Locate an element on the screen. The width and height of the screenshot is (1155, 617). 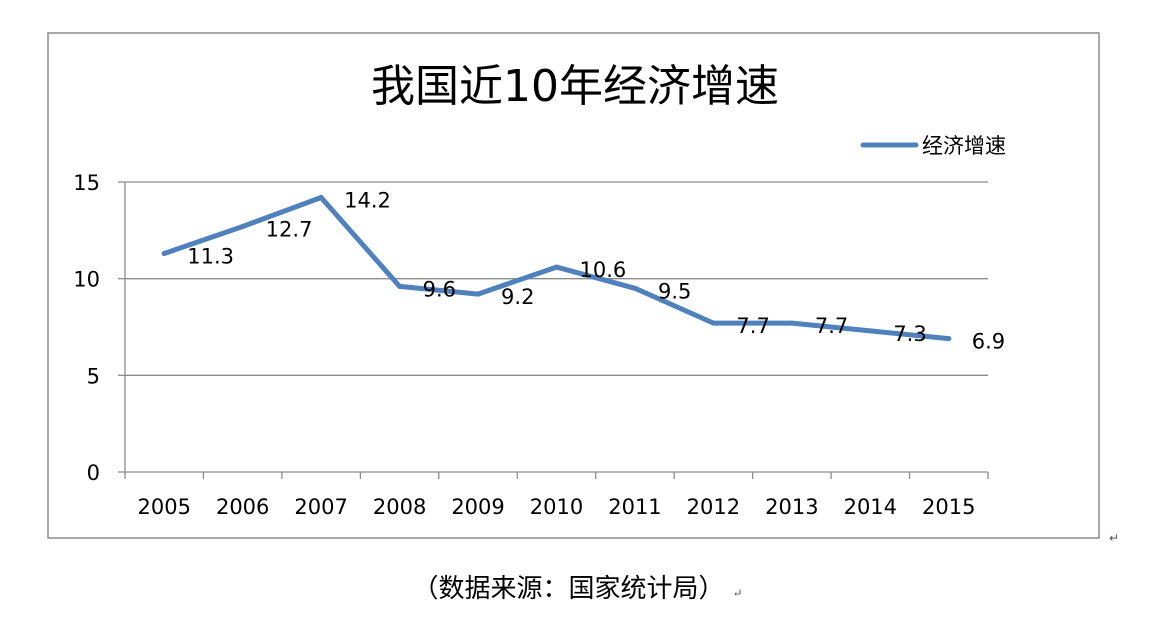
paragraph-mark-2: ↵ is located at coordinates (737, 593).